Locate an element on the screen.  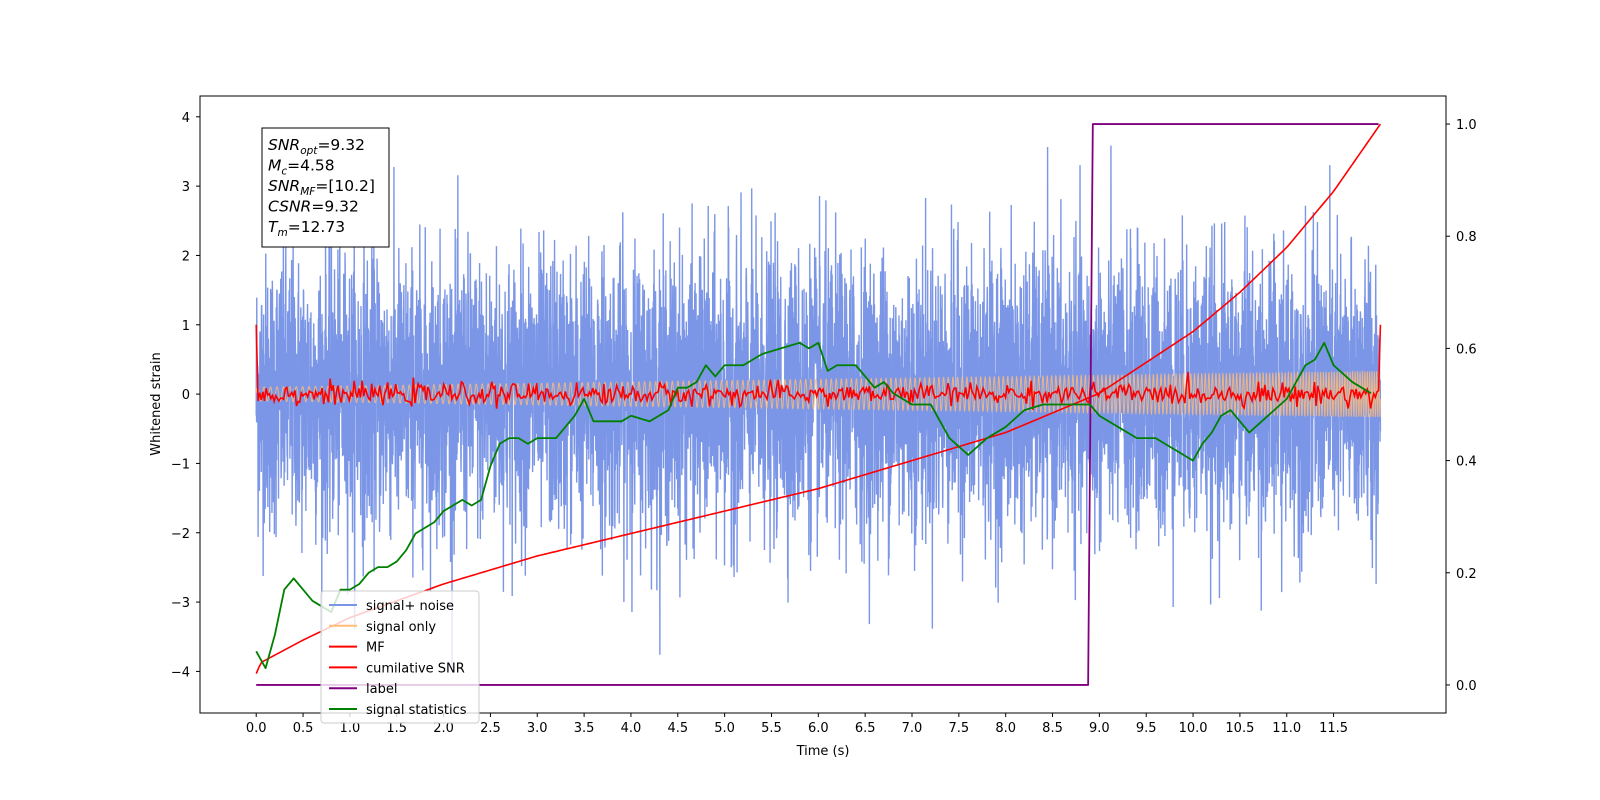
y-tick-label: 3 is located at coordinates (186, 187).